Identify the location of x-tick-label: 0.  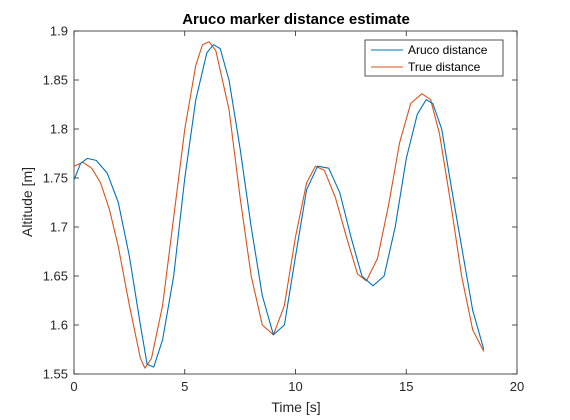
(73, 386).